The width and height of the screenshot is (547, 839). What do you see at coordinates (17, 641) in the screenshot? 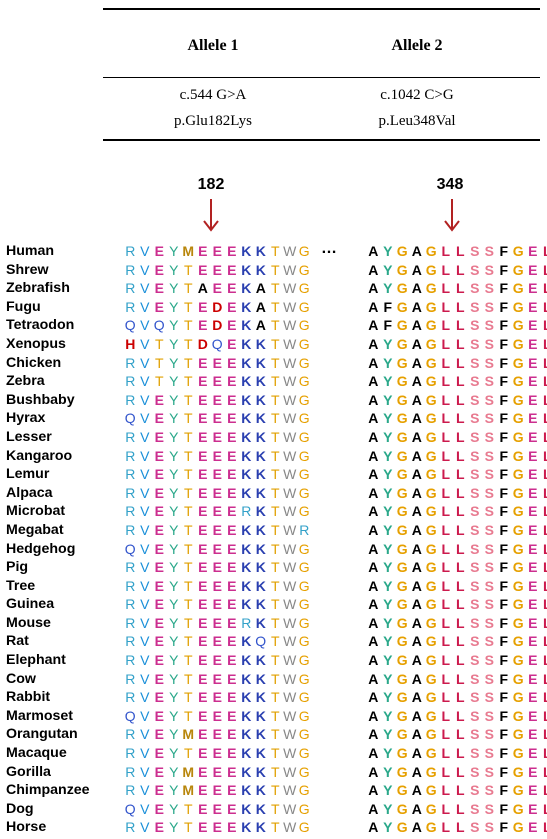
I see `species-name: Rat` at bounding box center [17, 641].